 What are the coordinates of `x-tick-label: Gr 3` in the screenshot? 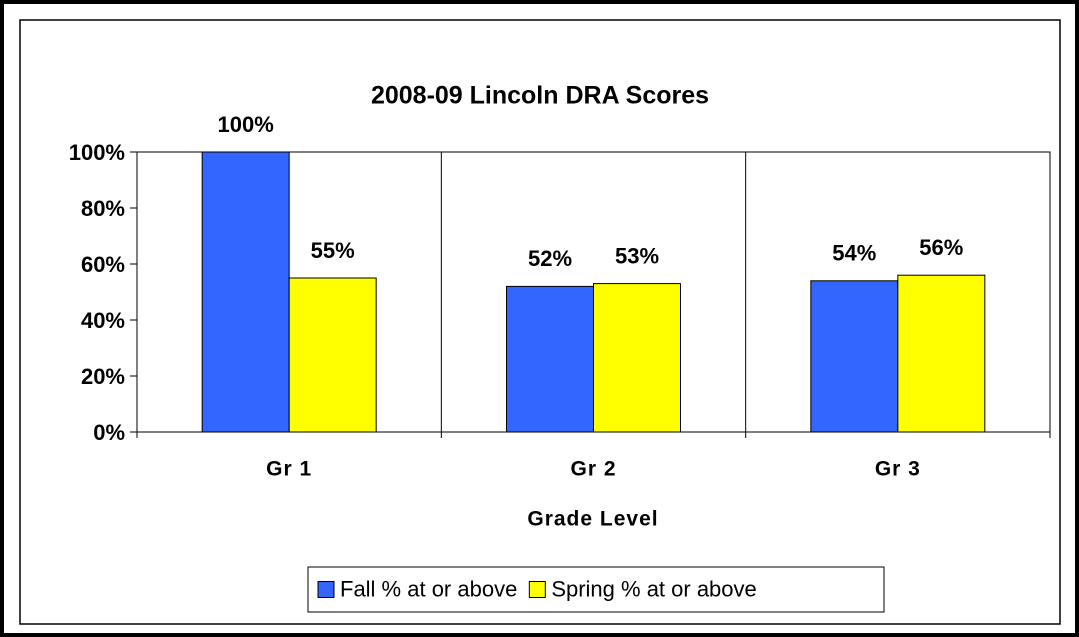 It's located at (898, 469).